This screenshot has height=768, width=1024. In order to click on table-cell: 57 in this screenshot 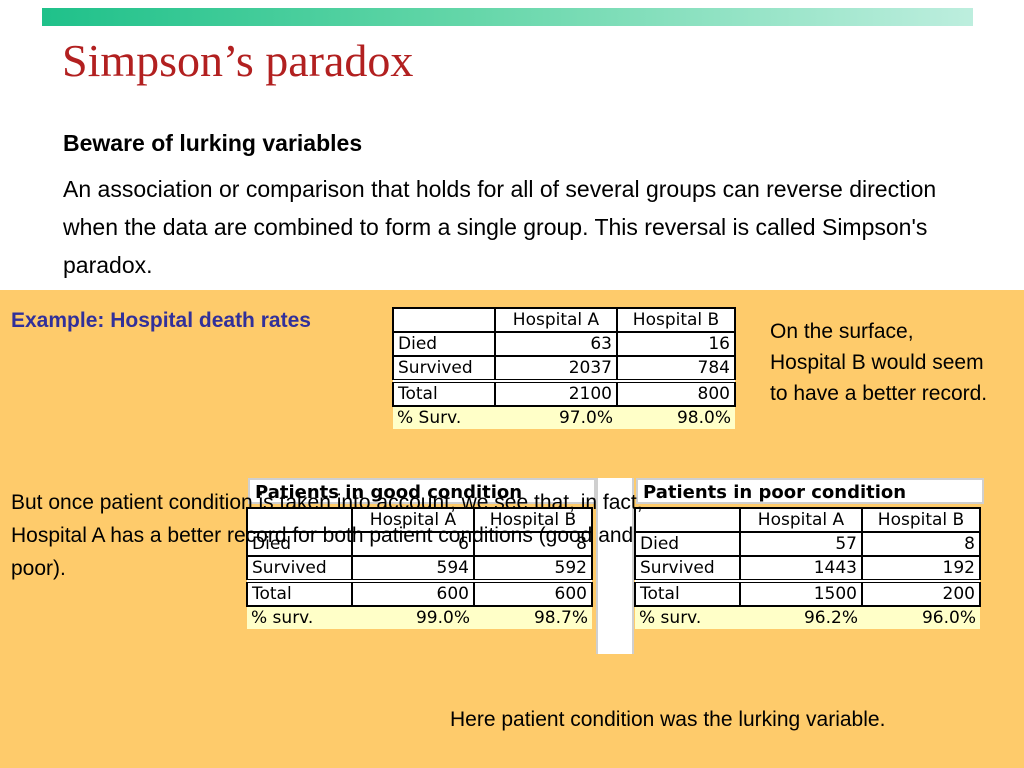, I will do `click(801, 544)`.